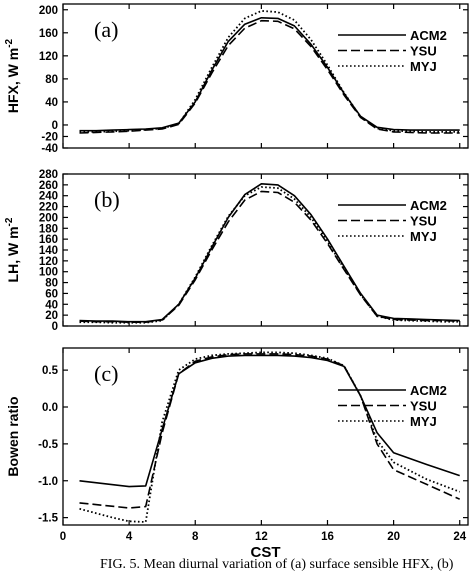 The image size is (474, 573). I want to click on y-tick-label: -1.0, so click(48, 482).